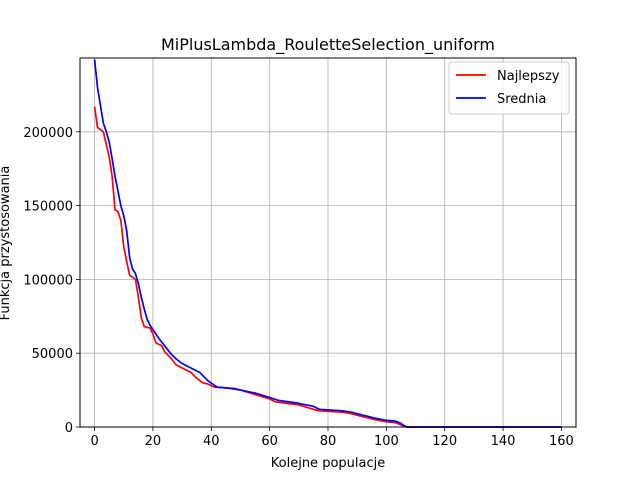  I want to click on y-tick-label: 150000, so click(48, 207).